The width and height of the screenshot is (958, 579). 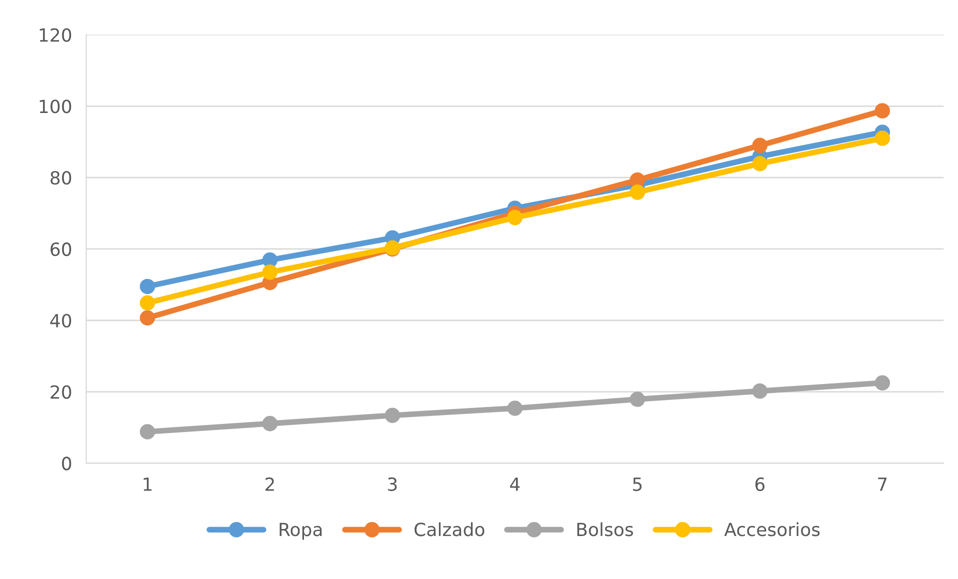 I want to click on y-tick-label: 100, so click(x=56, y=107).